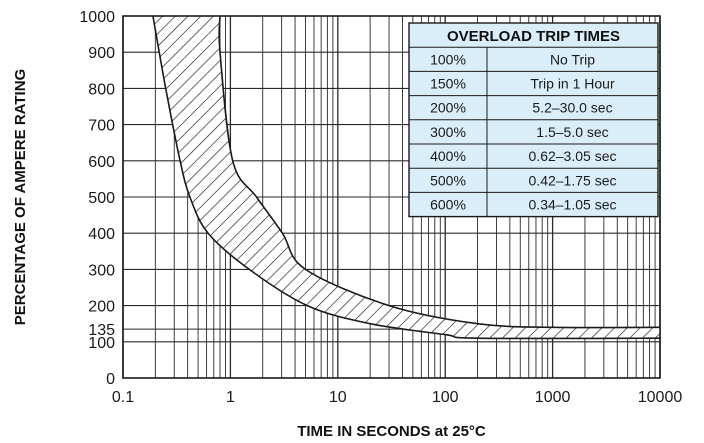  I want to click on x-tick-label: 1, so click(230, 397).